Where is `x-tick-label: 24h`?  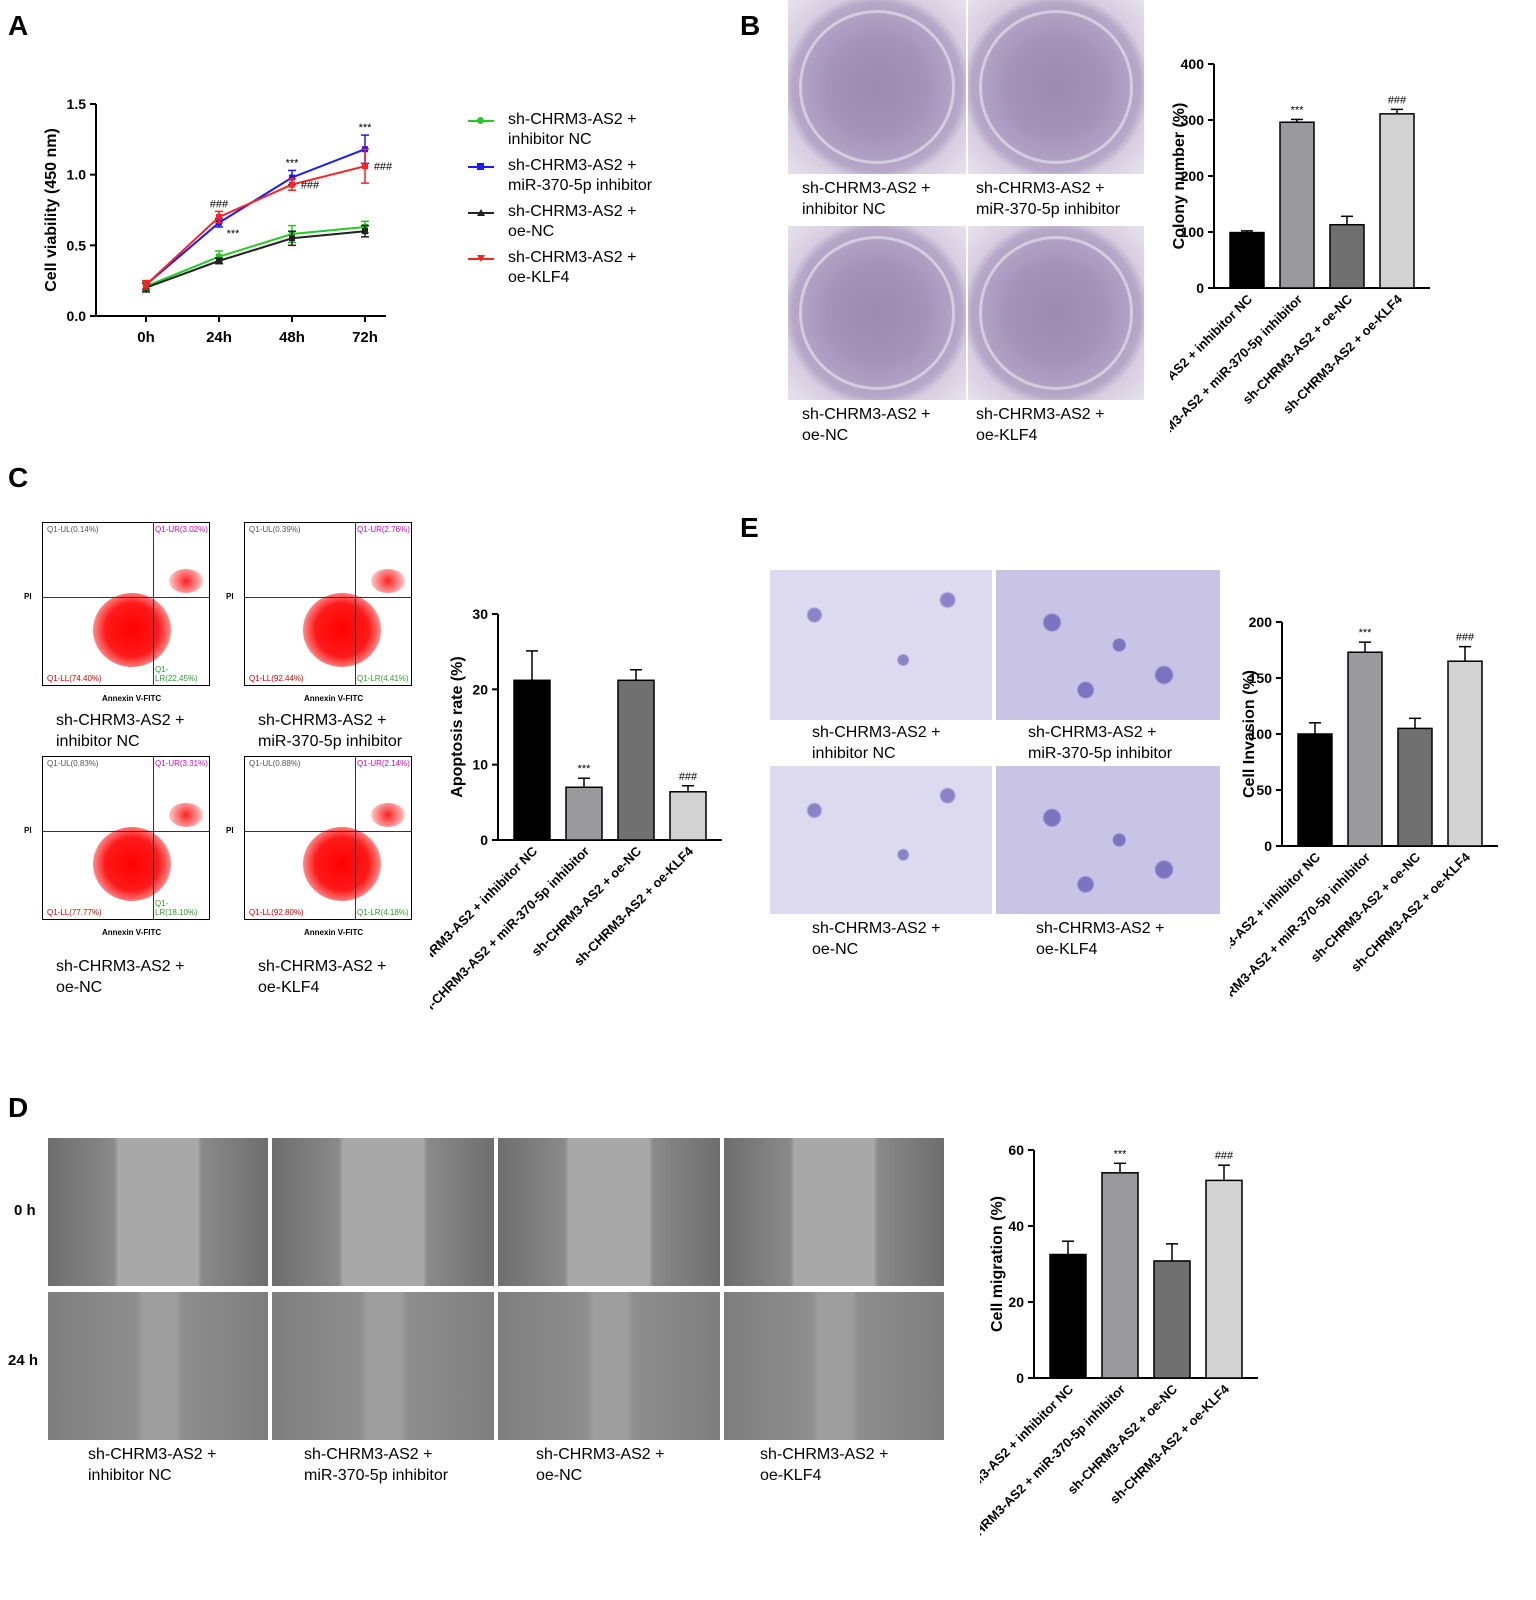
x-tick-label: 24h is located at coordinates (219, 337).